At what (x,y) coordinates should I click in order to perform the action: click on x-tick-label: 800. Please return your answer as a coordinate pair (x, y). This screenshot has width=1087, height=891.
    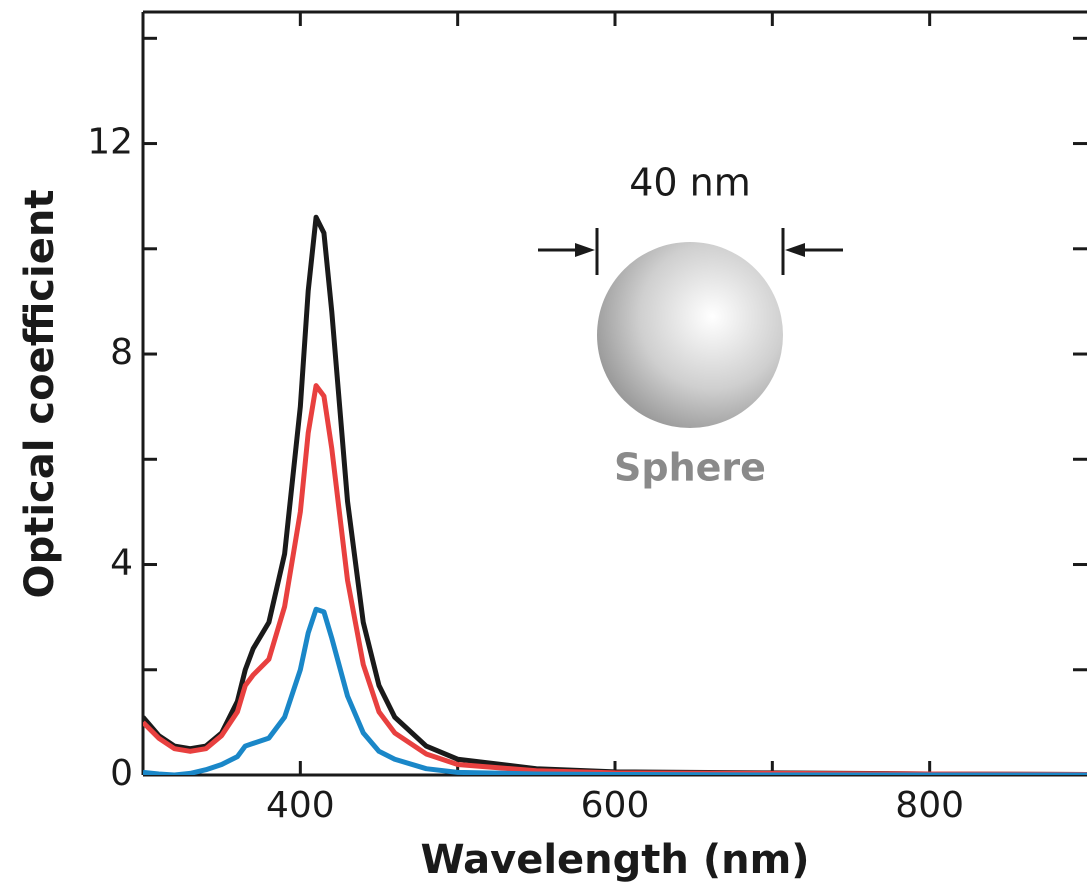
    Looking at the image, I should click on (929, 805).